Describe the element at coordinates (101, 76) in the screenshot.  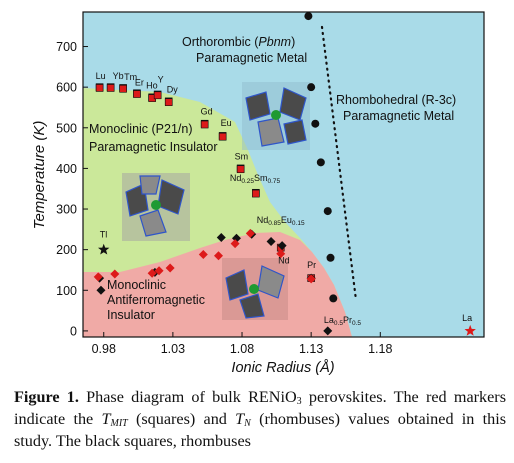
I see `element-label: Lu` at that location.